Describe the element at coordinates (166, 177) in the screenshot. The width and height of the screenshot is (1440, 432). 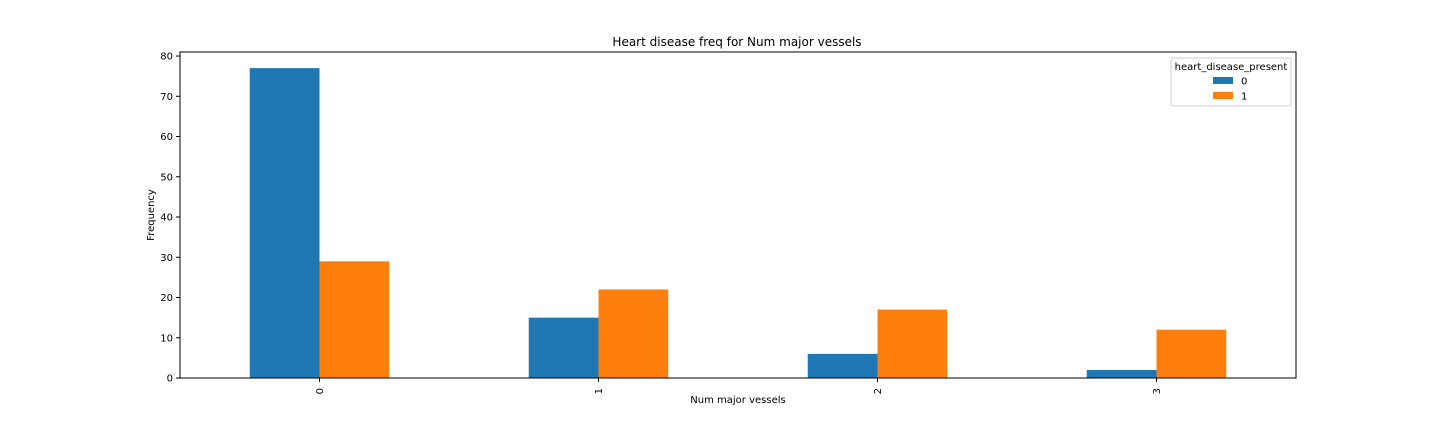
I see `y-tick-label: 50` at that location.